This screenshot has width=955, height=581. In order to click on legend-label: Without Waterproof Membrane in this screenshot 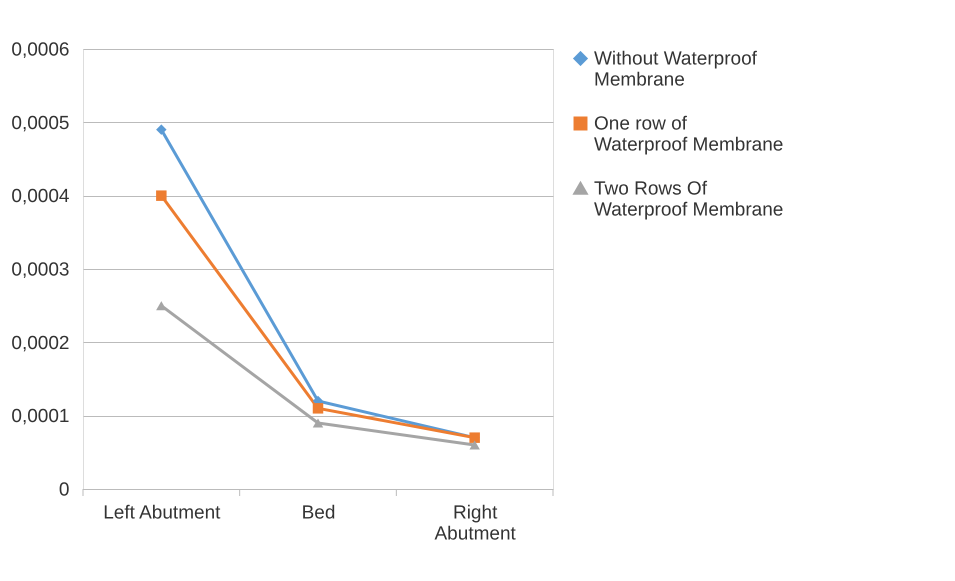, I will do `click(676, 69)`.